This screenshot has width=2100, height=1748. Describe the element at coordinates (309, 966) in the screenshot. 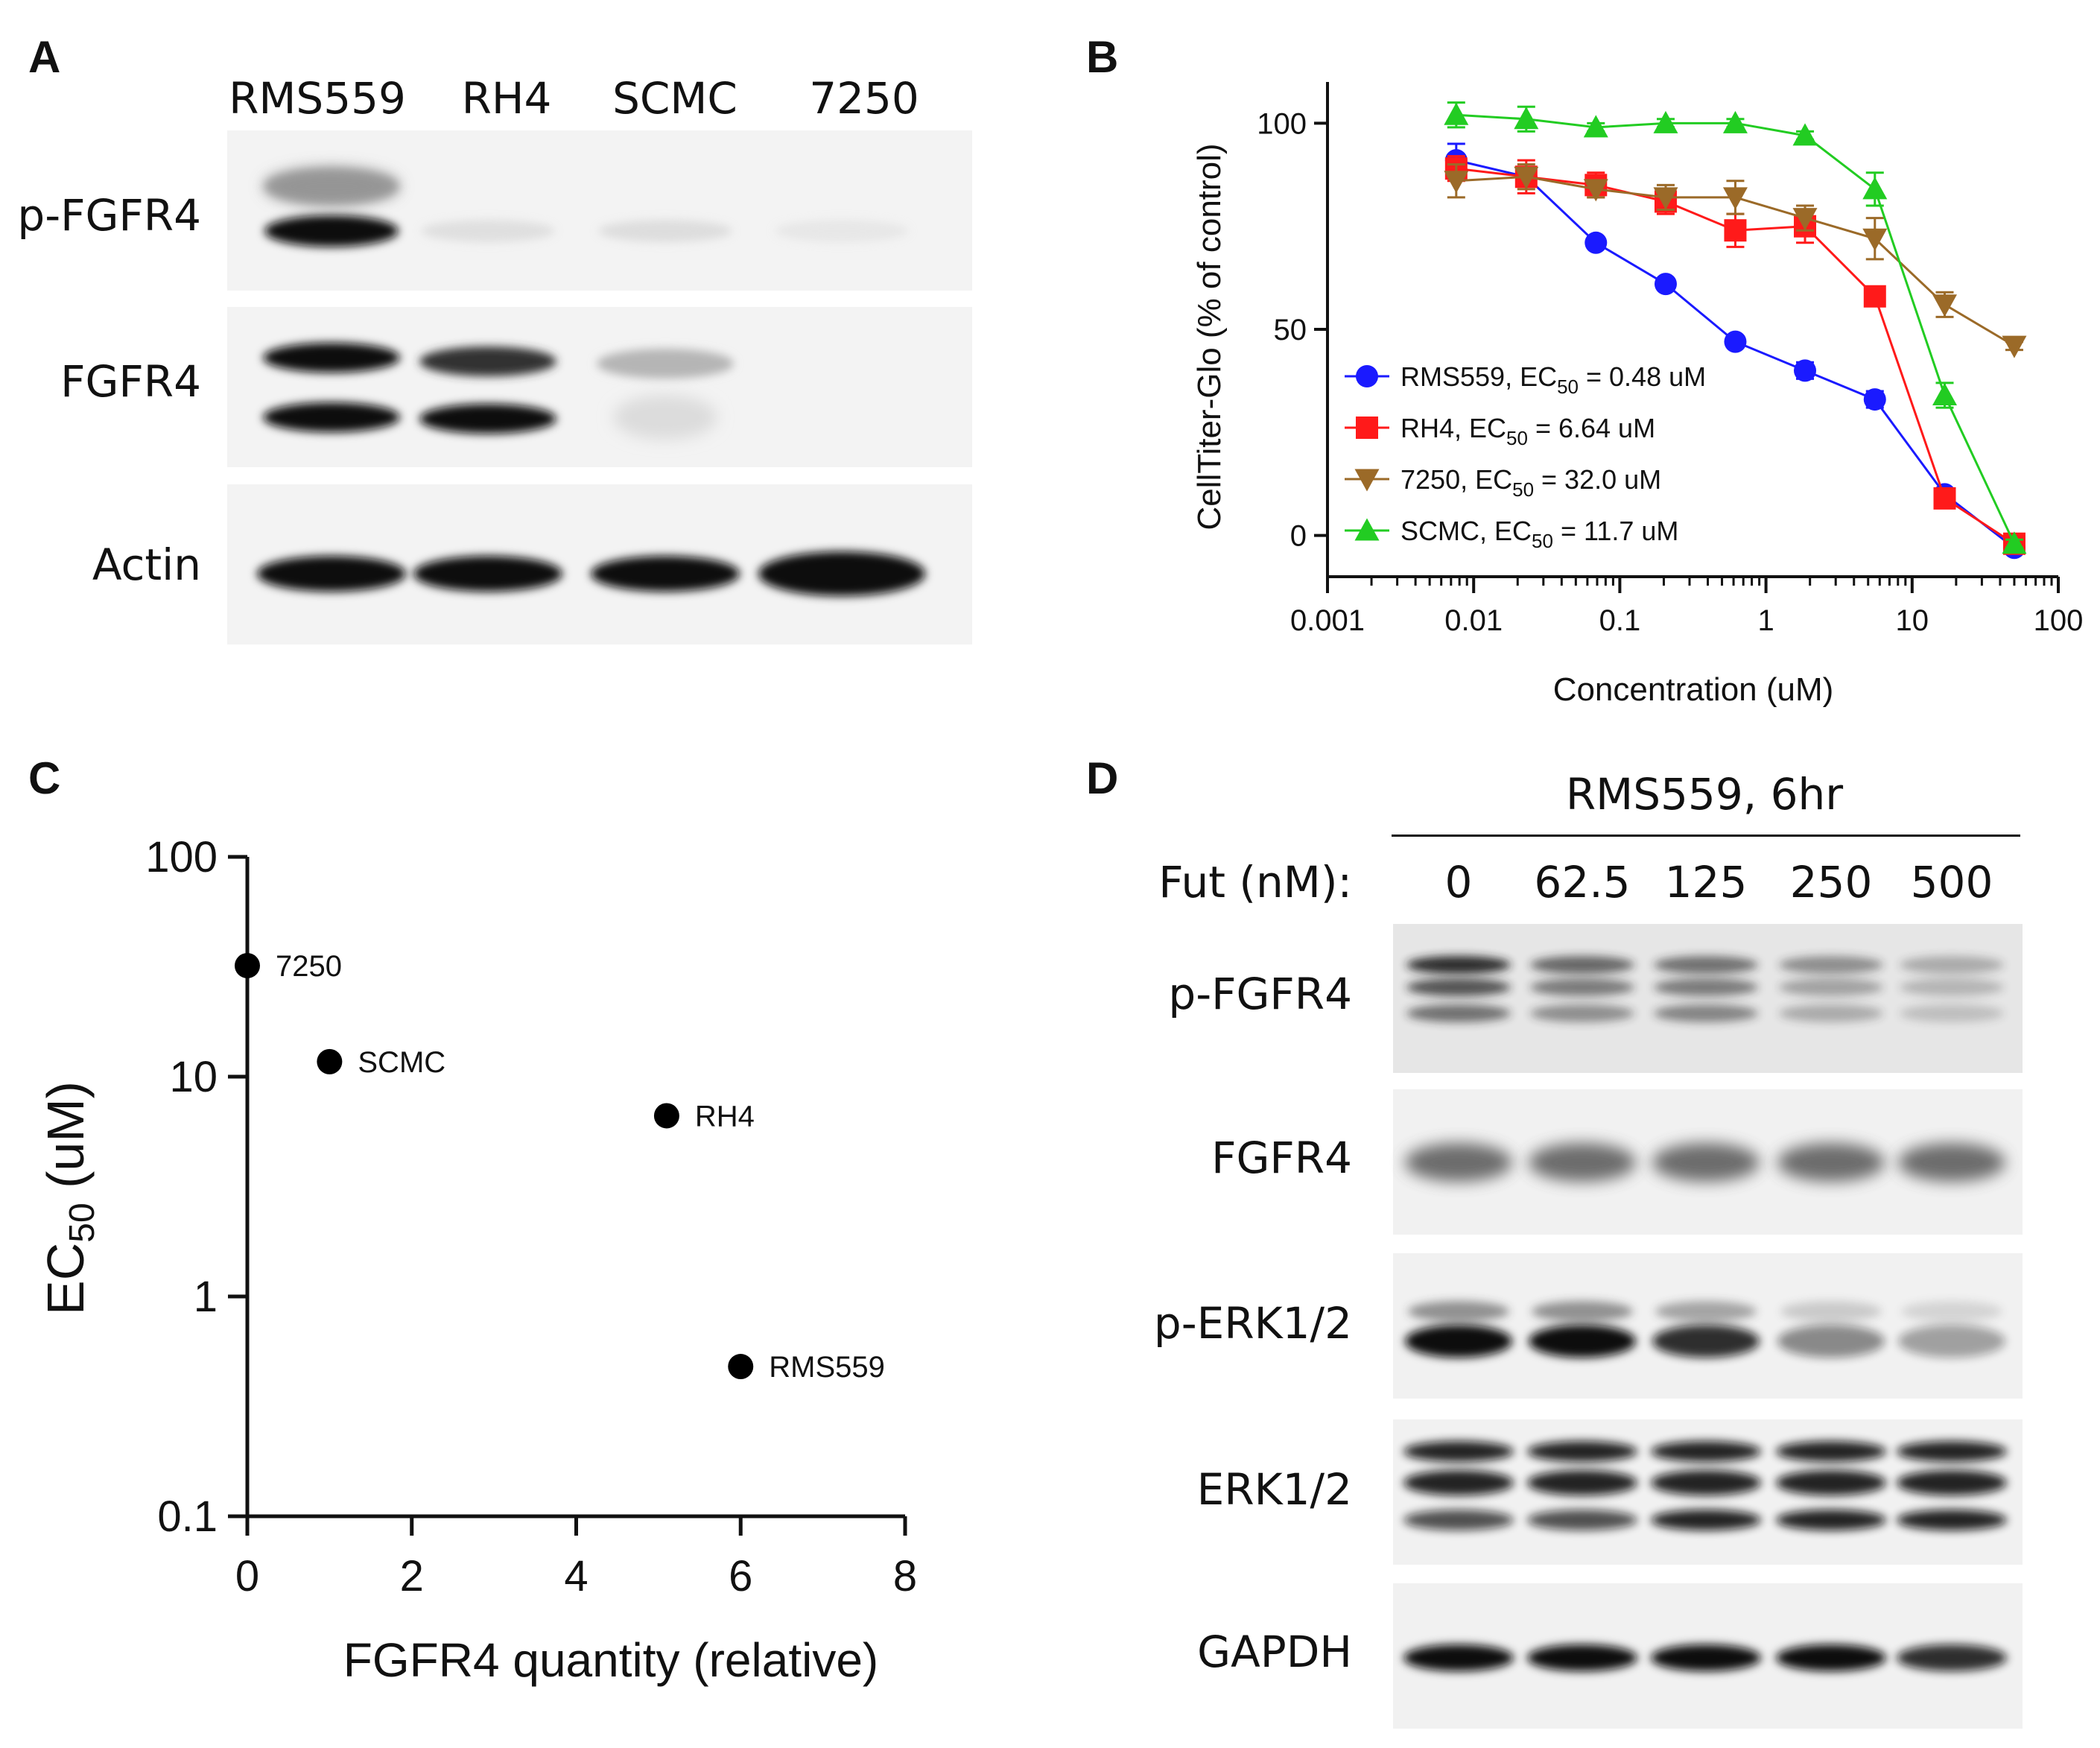

I see `c-point-label-7250: 7250` at that location.